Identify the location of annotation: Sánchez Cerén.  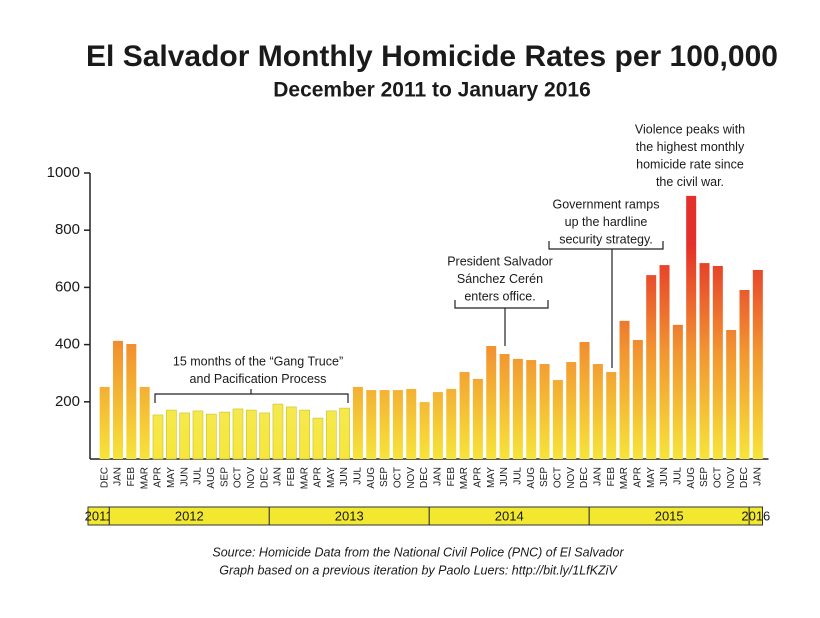
(500, 279).